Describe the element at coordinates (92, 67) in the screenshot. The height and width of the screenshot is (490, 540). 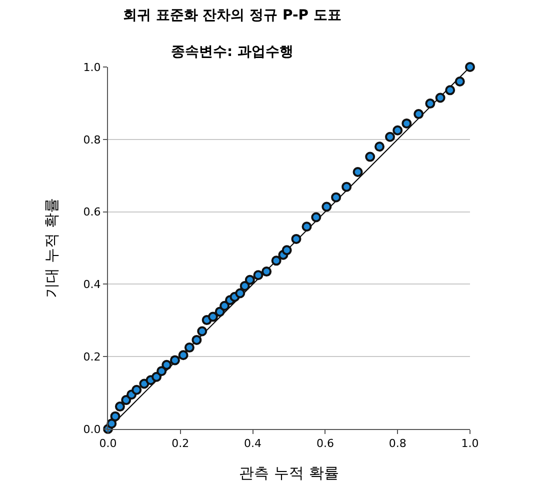
I see `y-tick-label: 1.0` at that location.